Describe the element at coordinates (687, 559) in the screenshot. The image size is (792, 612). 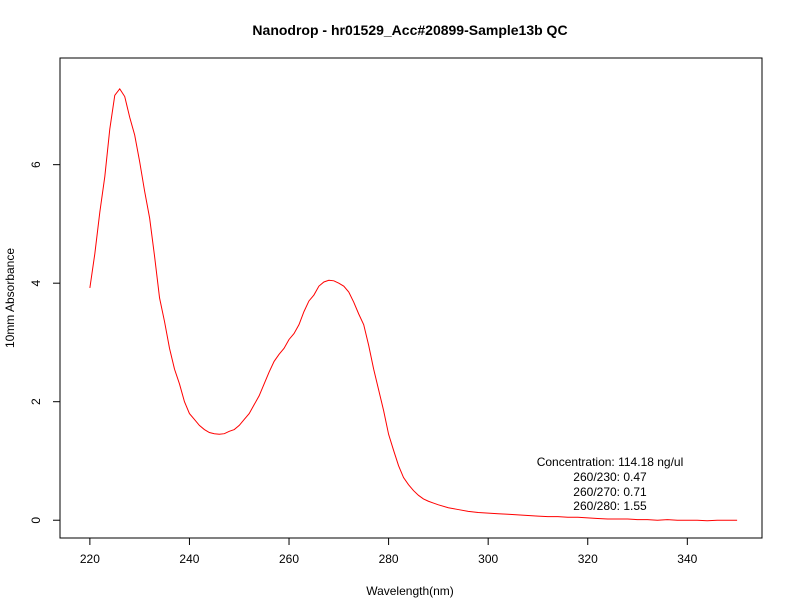
I see `x-tick-label: 340` at that location.